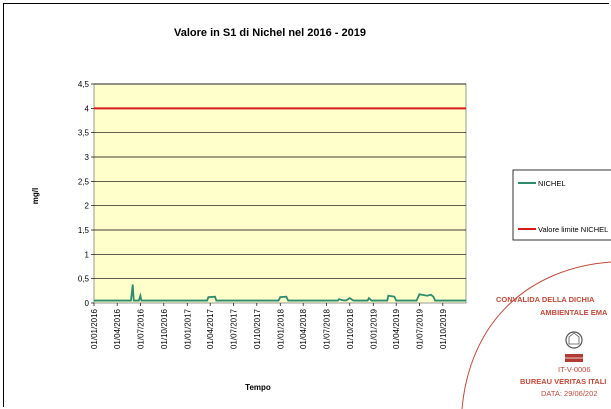 The height and width of the screenshot is (409, 611). Describe the element at coordinates (187, 328) in the screenshot. I see `x-tick-label: 01/01/2017` at that location.